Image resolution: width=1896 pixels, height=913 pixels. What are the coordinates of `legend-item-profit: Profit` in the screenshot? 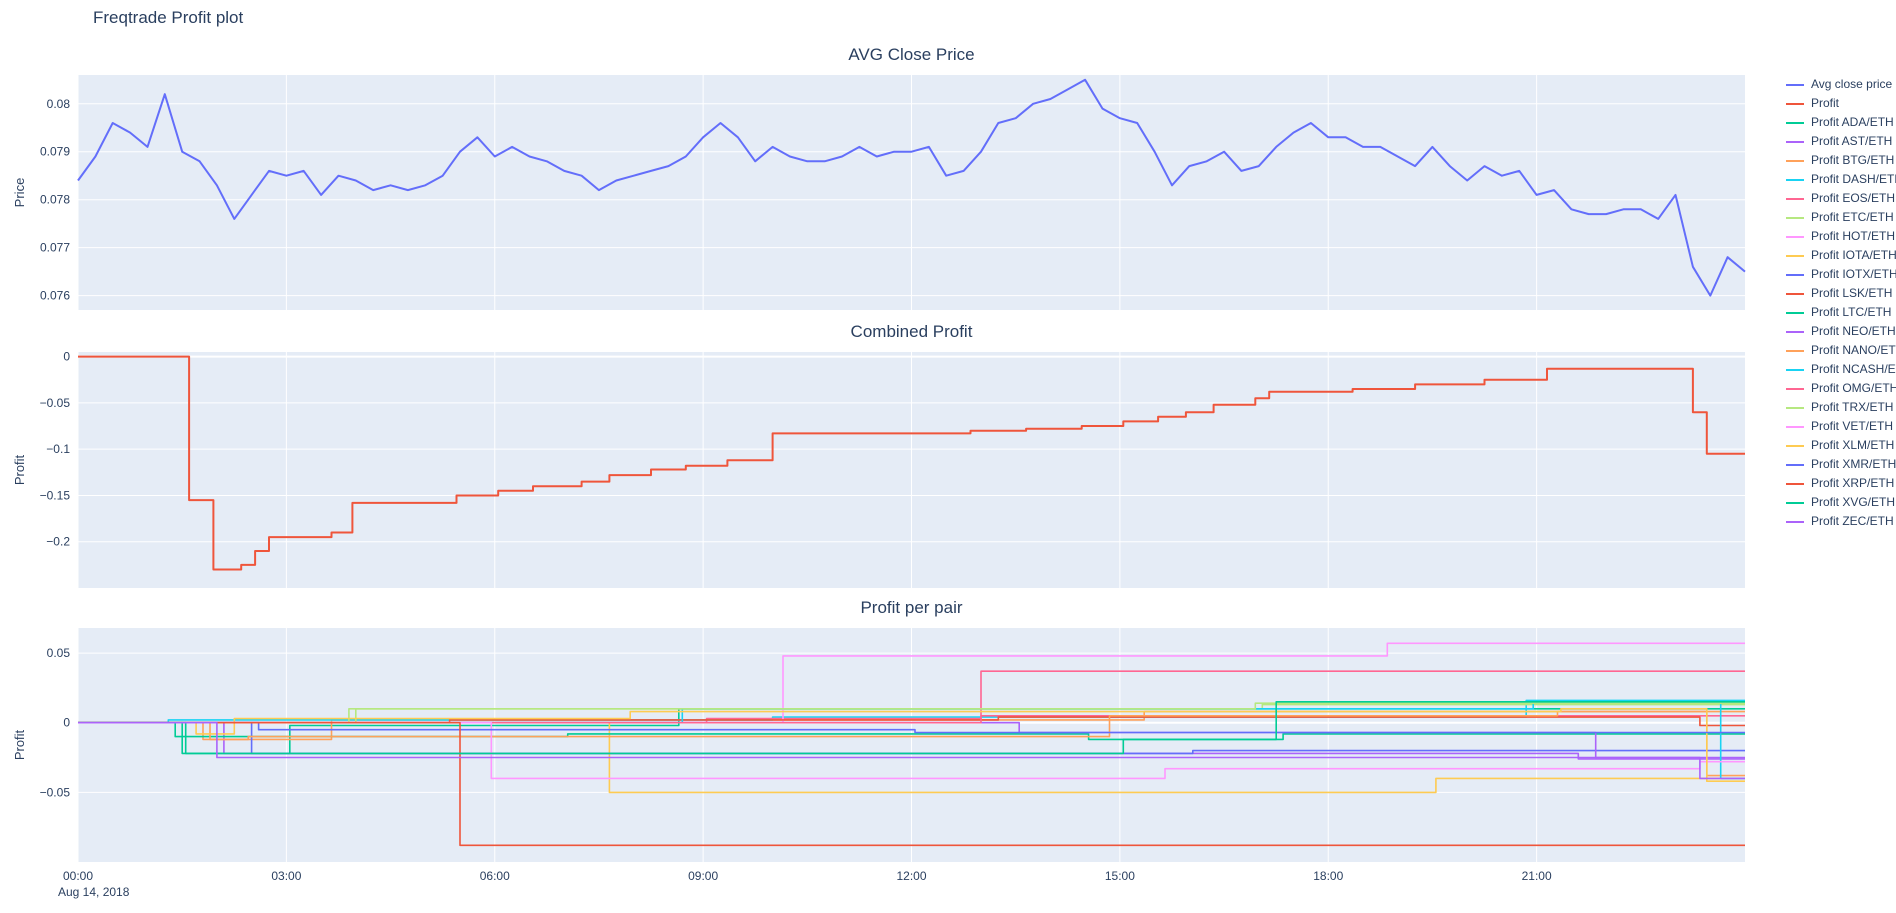 It's located at (1841, 103).